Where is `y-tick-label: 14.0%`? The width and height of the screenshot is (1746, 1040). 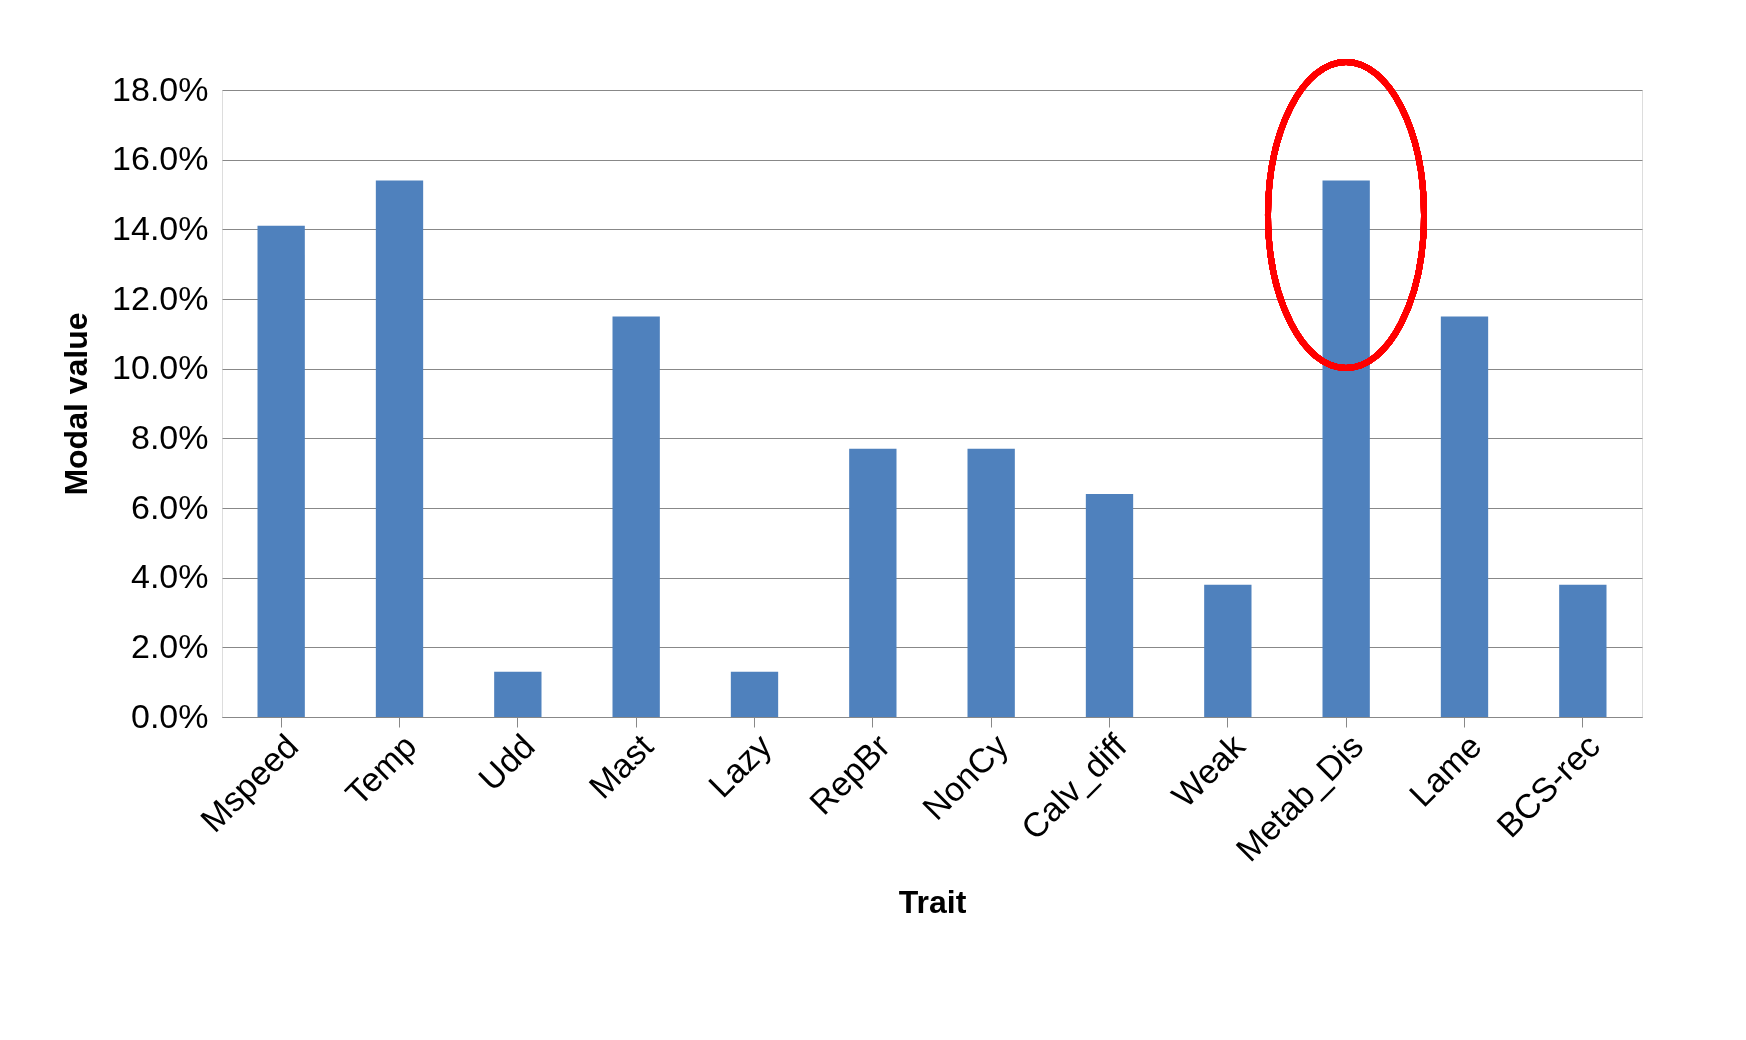 y-tick-label: 14.0% is located at coordinates (160, 227).